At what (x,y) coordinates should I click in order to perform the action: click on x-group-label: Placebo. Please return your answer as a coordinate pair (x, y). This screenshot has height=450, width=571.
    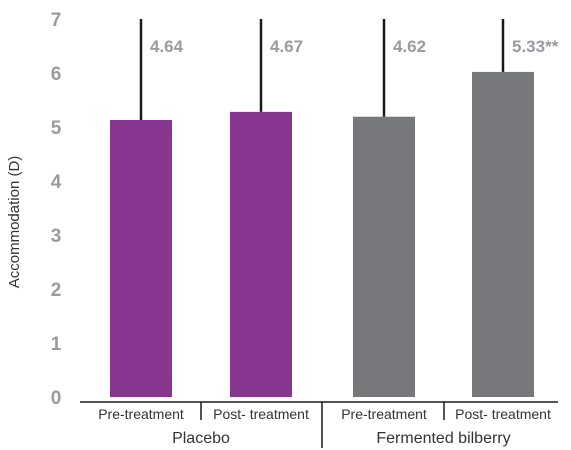
    Looking at the image, I should click on (201, 438).